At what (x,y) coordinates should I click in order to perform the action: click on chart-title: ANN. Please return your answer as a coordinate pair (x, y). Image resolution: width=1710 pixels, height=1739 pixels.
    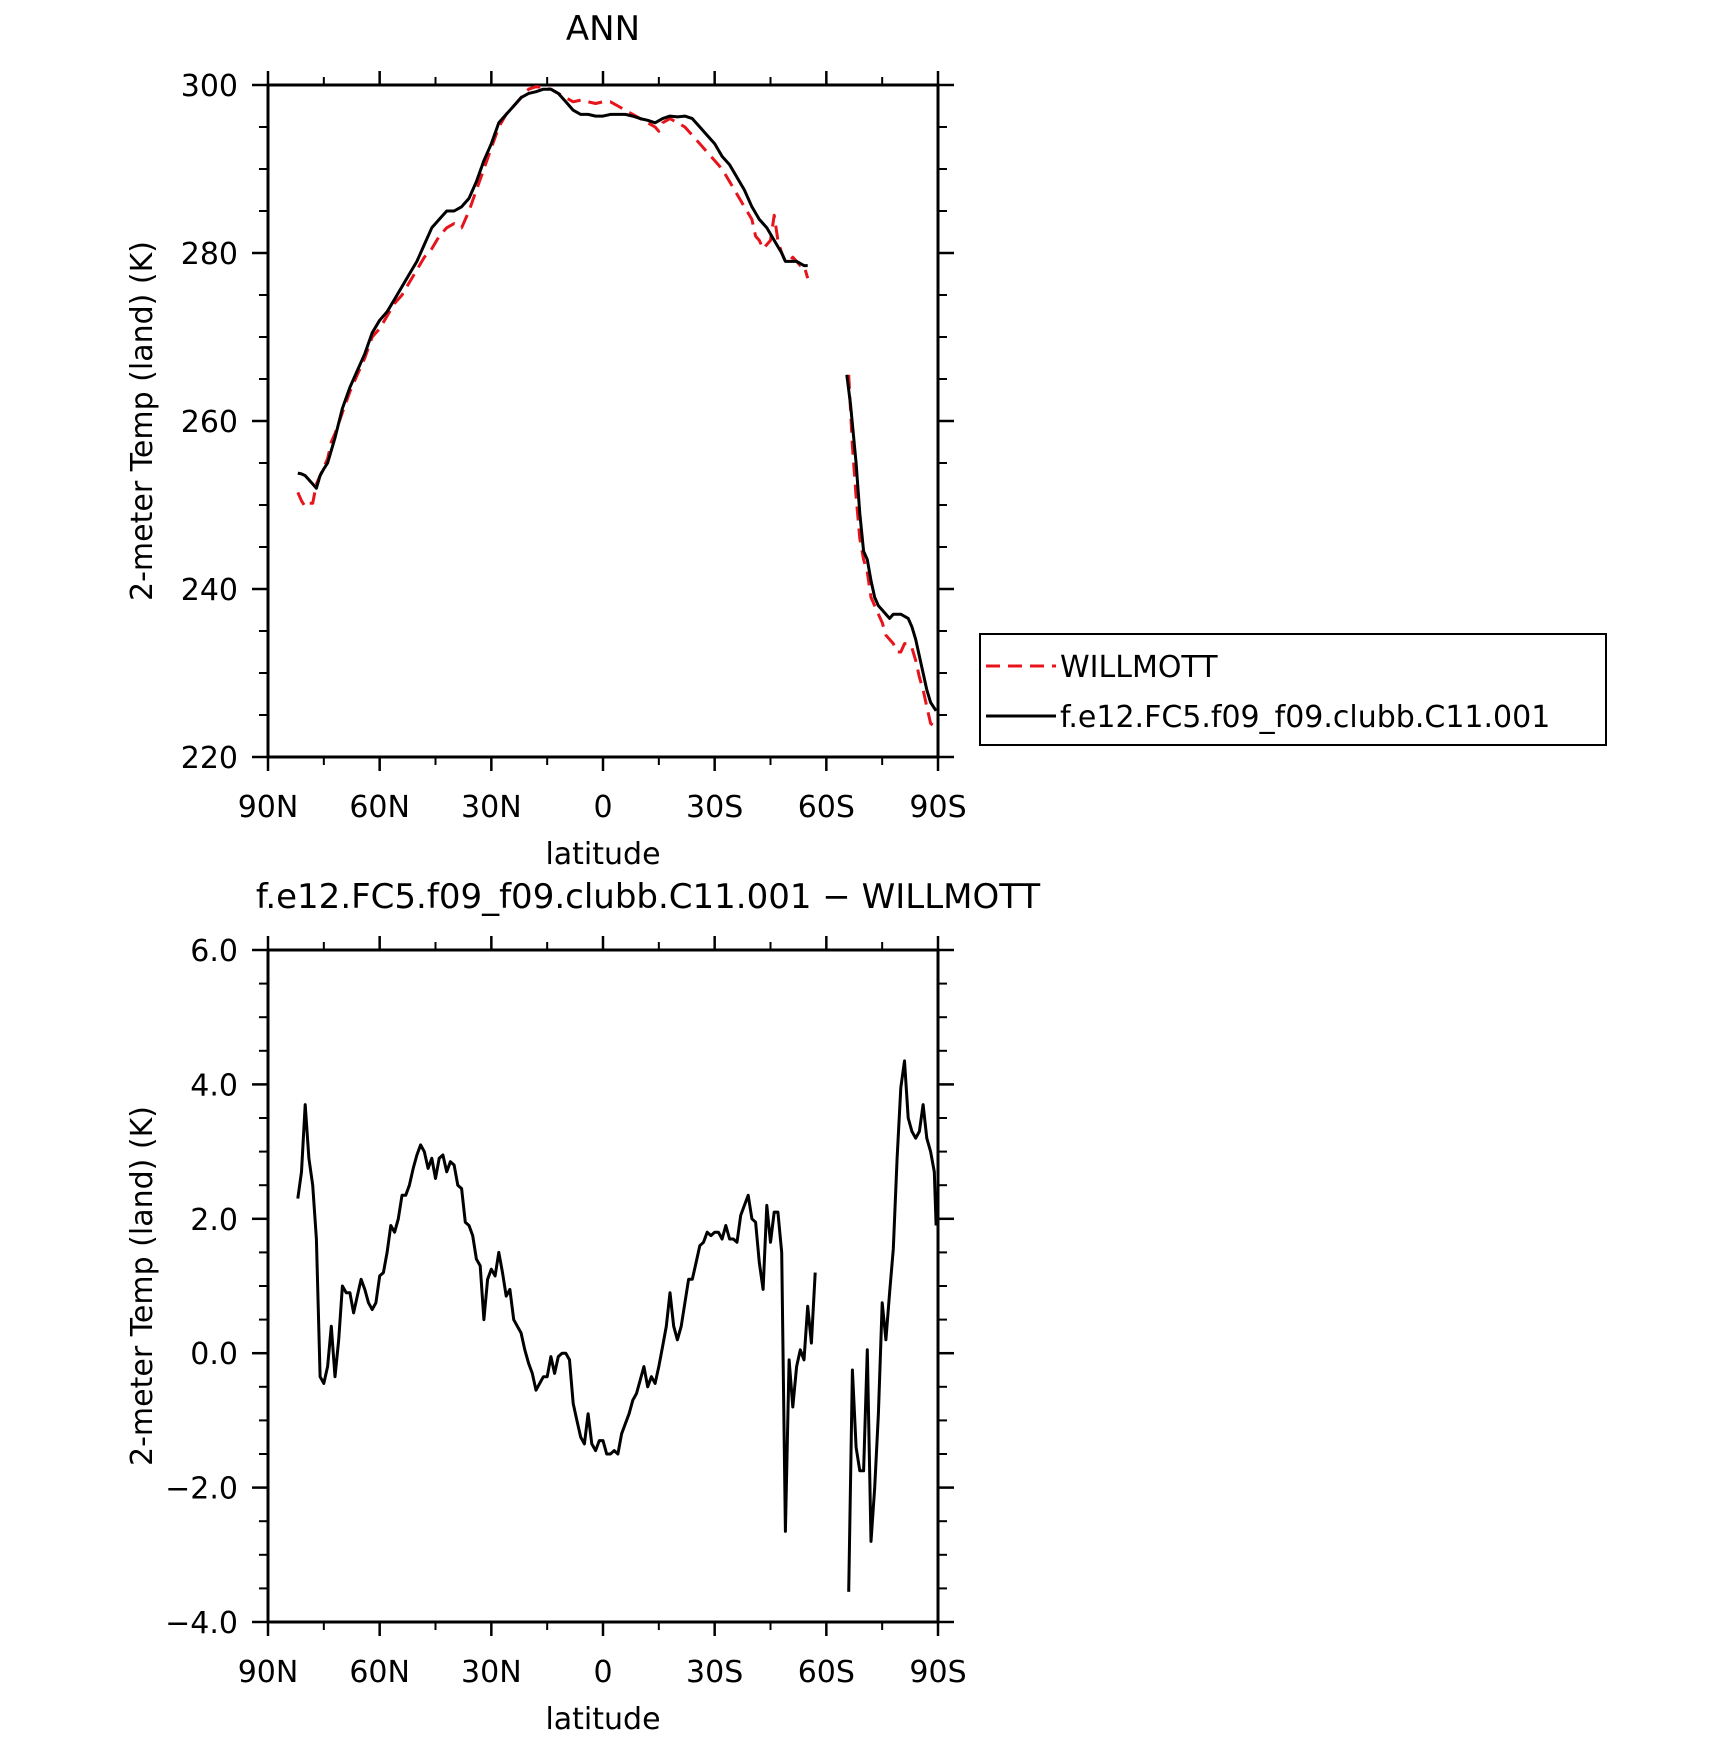
    Looking at the image, I should click on (603, 29).